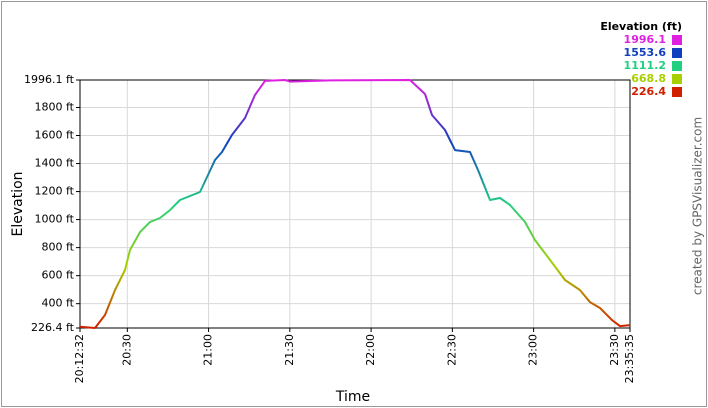  Describe the element at coordinates (18, 203) in the screenshot. I see `y-axis-label: Elevation` at that location.